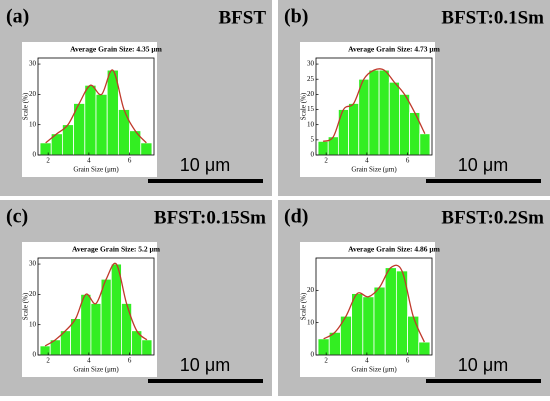 This screenshot has height=401, width=550. Describe the element at coordinates (311, 79) in the screenshot. I see `y-tick-label: 25` at that location.